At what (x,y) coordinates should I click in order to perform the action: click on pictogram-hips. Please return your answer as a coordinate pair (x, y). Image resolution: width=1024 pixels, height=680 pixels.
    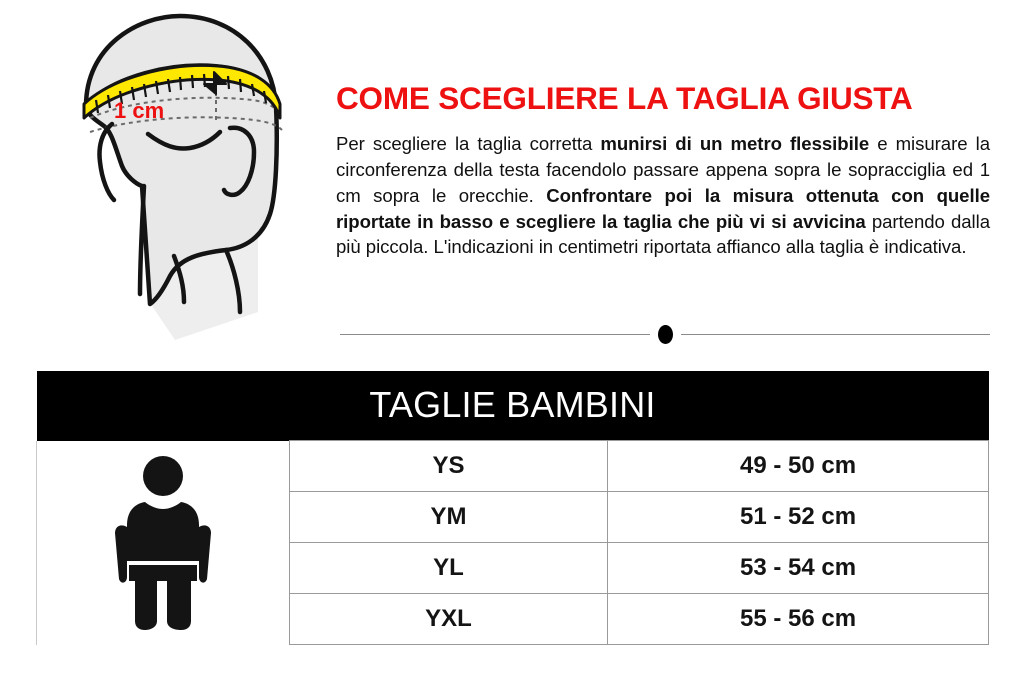
    Looking at the image, I should click on (163, 573).